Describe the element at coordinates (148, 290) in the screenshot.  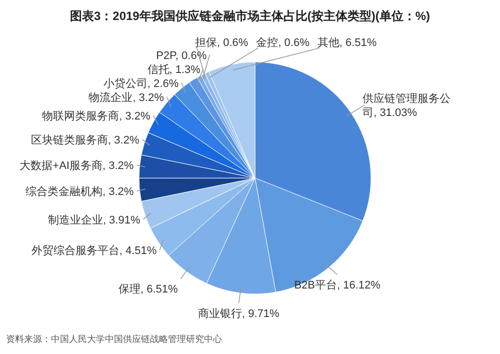
I see `slice-label: 保理, 6.51%` at that location.